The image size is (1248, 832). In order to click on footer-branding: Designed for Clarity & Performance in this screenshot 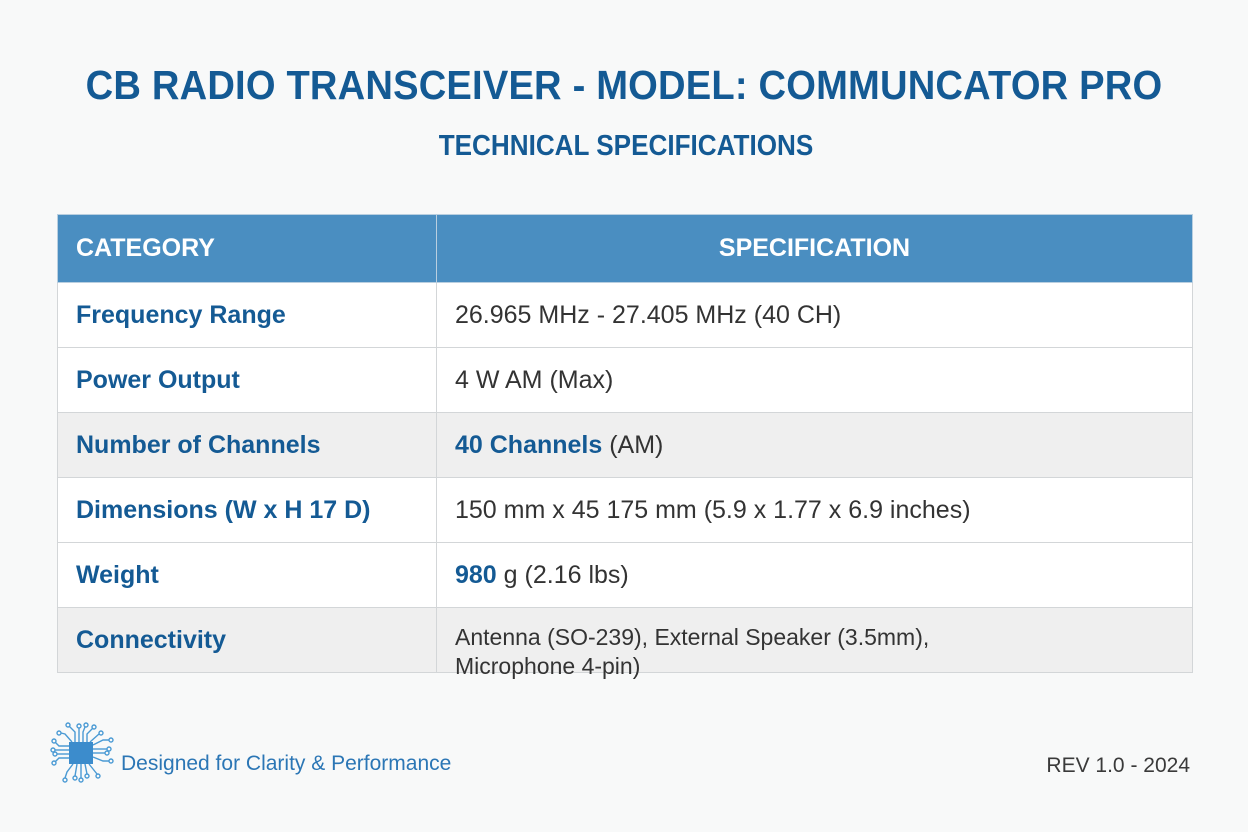, I will do `click(249, 752)`.